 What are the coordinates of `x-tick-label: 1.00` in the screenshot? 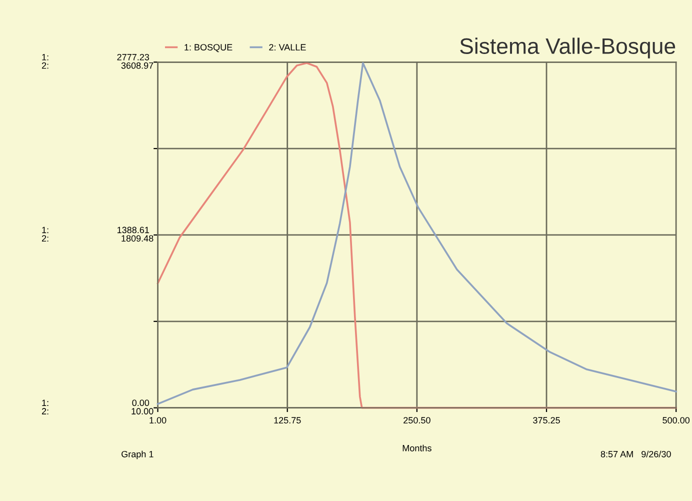 It's located at (158, 420).